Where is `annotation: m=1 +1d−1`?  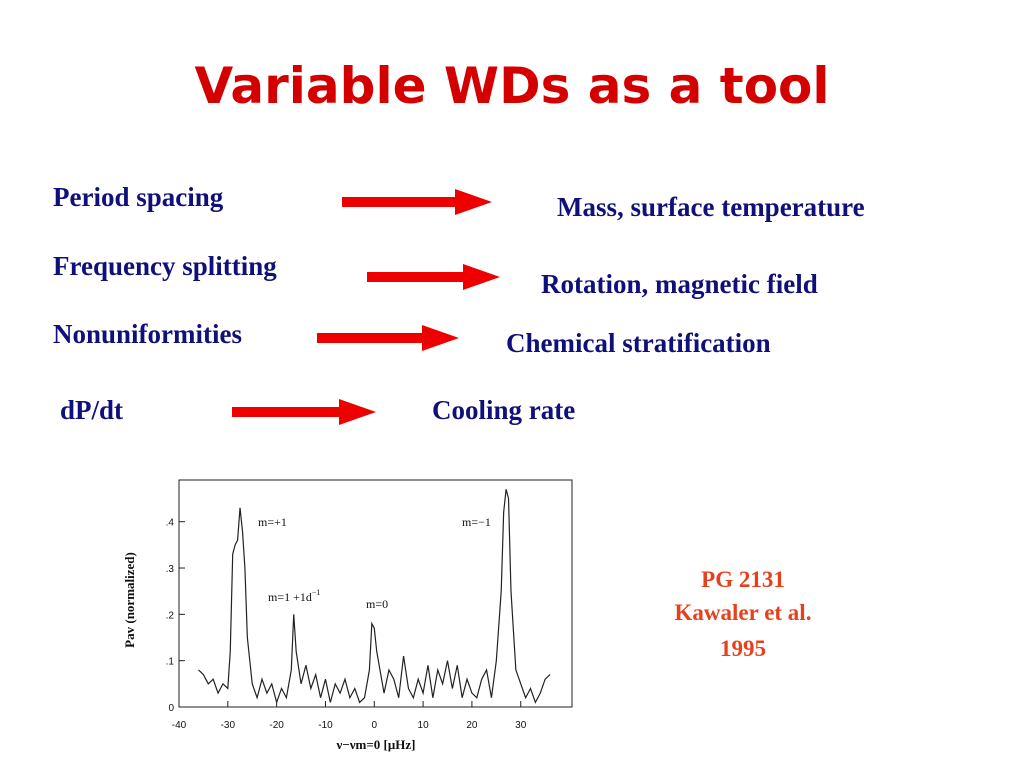 annotation: m=1 +1d−1 is located at coordinates (294, 596).